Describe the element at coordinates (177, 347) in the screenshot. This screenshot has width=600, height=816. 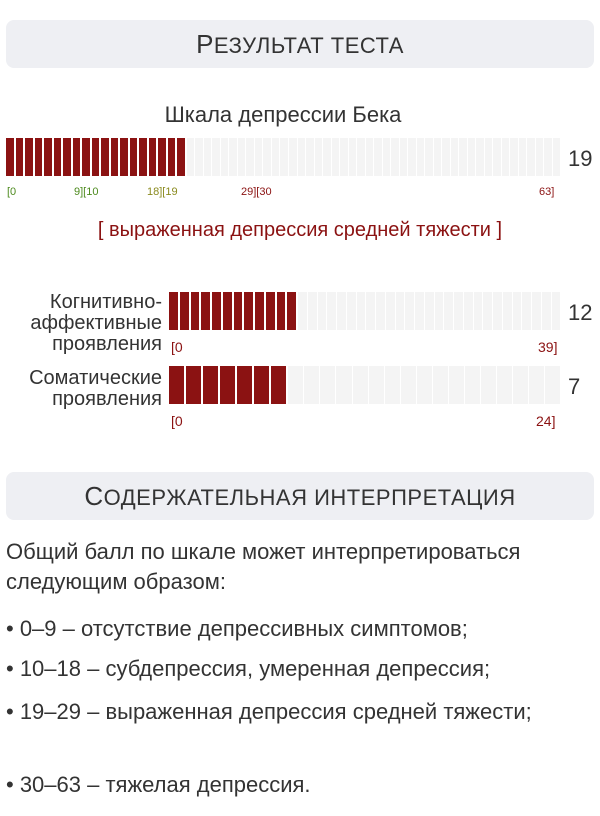
I see `subscale-cognitive-min: [0` at that location.